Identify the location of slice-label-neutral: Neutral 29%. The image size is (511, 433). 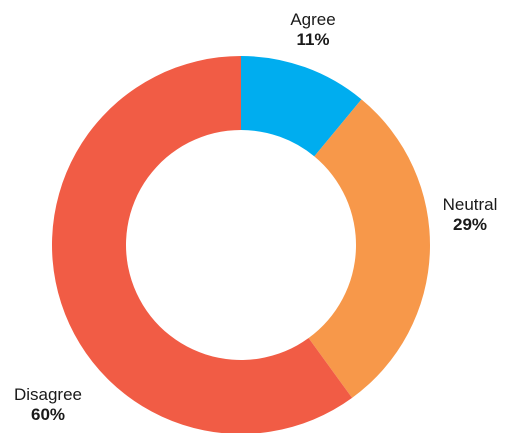
(470, 214).